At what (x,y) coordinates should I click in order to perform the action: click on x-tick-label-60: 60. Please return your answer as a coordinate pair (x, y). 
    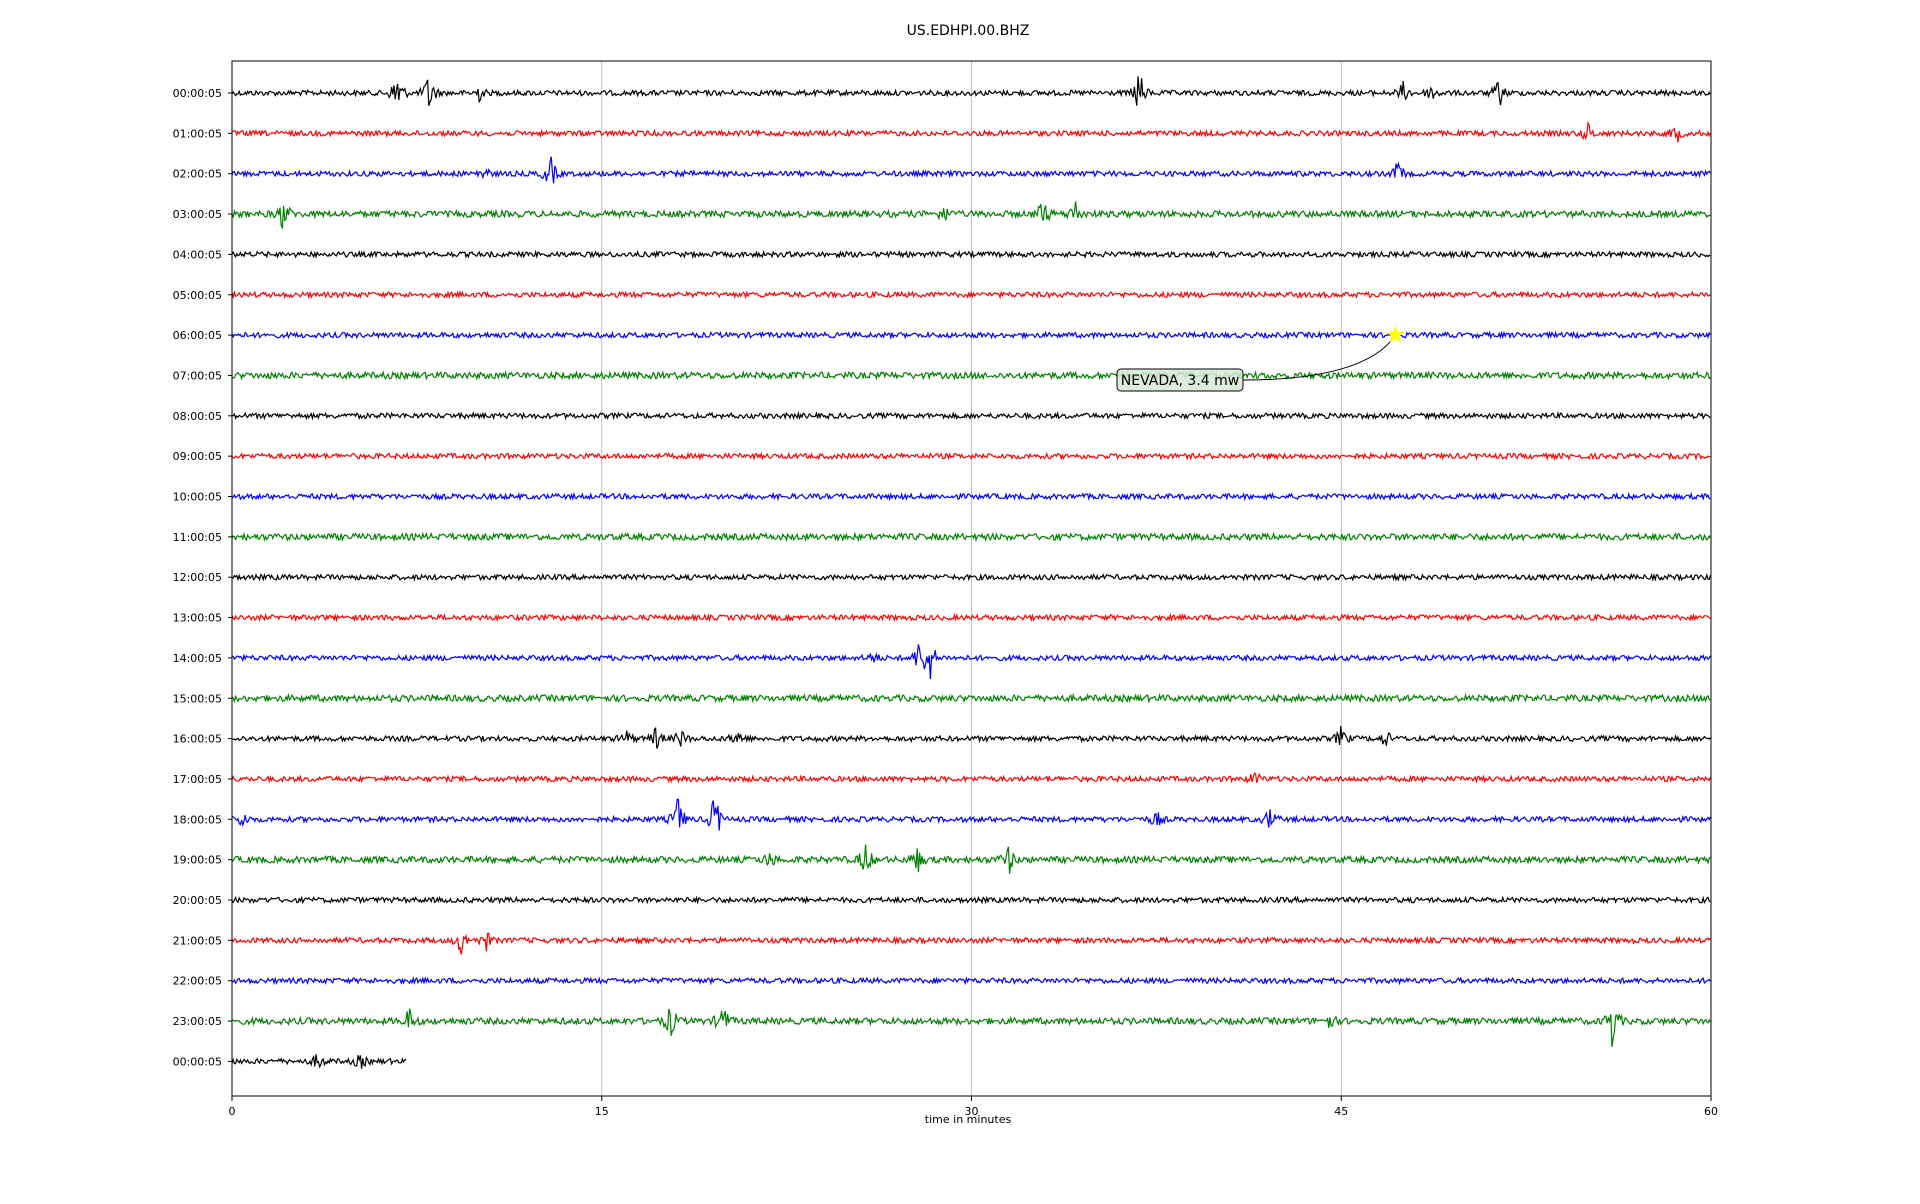
    Looking at the image, I should click on (1711, 1111).